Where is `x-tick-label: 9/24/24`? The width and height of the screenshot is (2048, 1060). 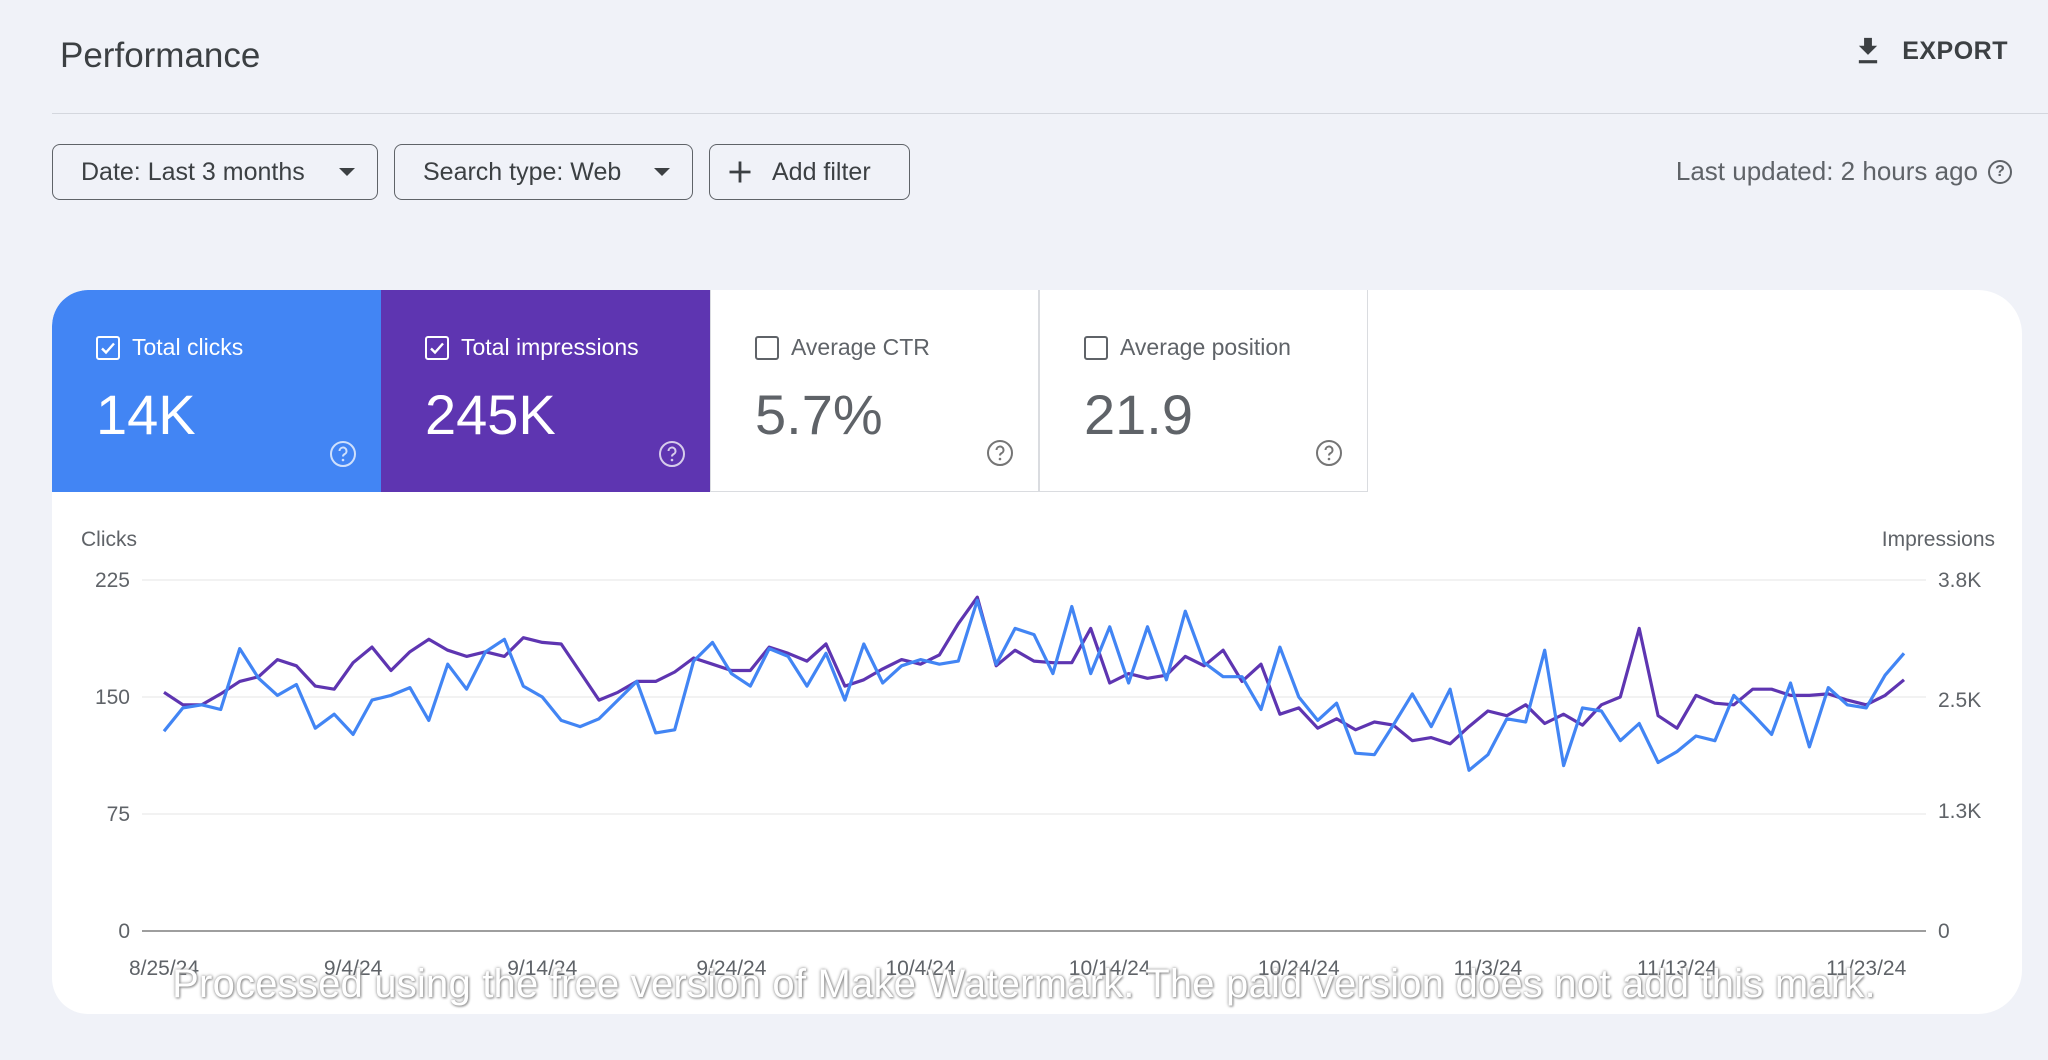 x-tick-label: 9/24/24 is located at coordinates (731, 968).